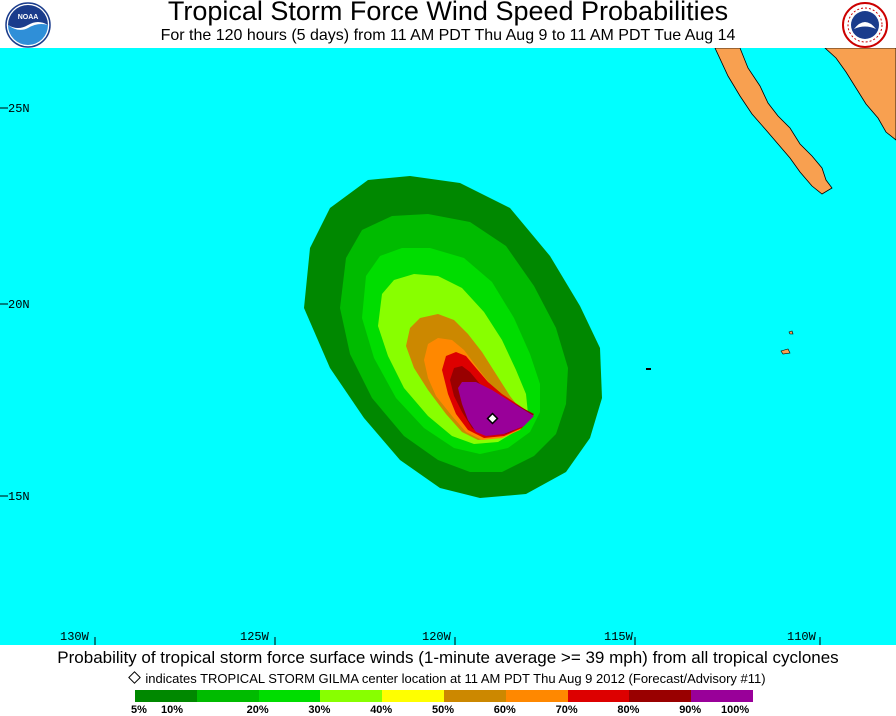 The height and width of the screenshot is (716, 896). Describe the element at coordinates (28, 17) in the screenshot. I see `svg-text: NOAA` at that location.